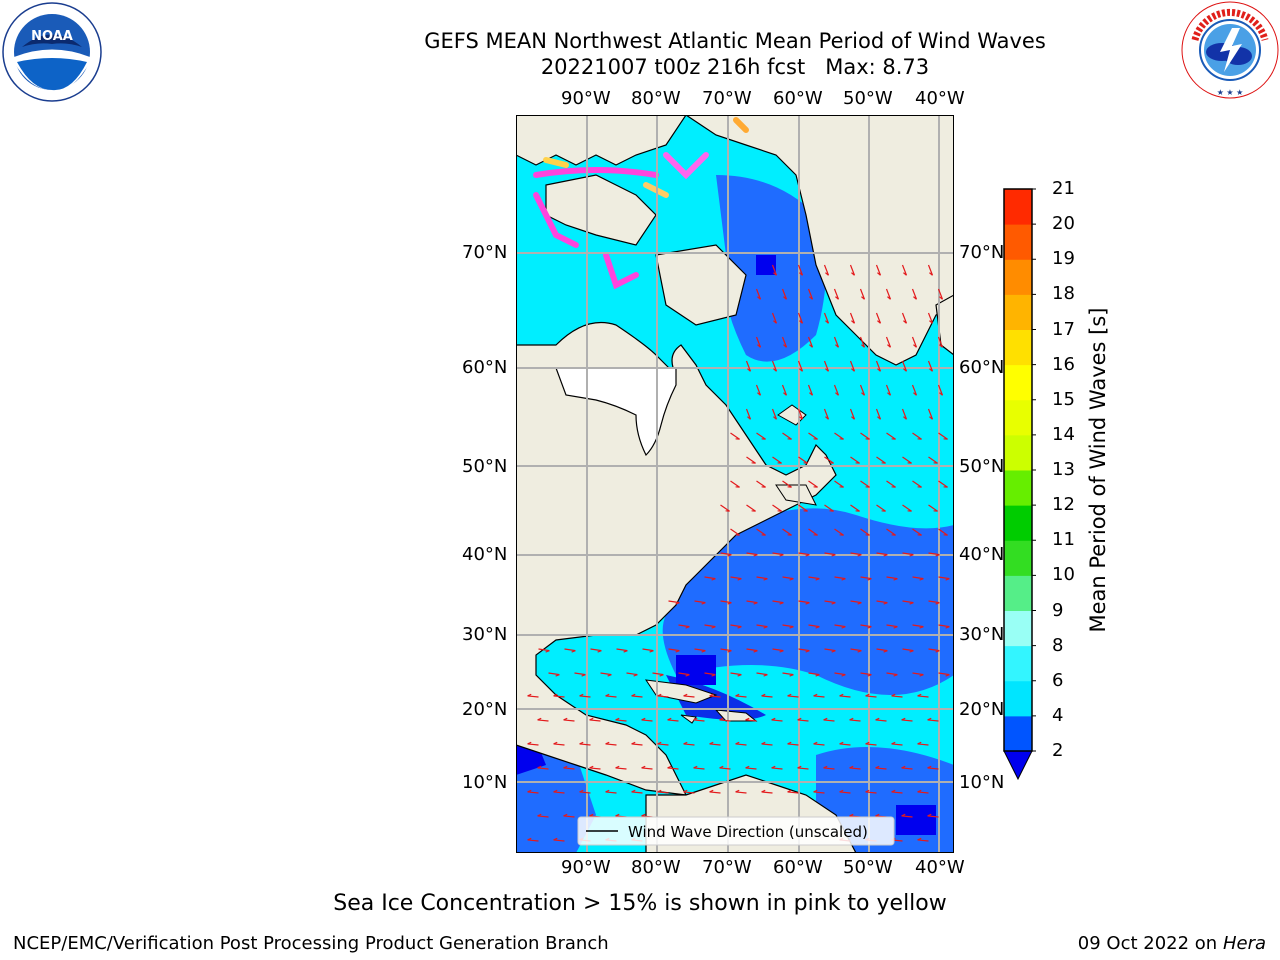  I want to click on lon-label-bottom-80w: 80°W, so click(656, 867).